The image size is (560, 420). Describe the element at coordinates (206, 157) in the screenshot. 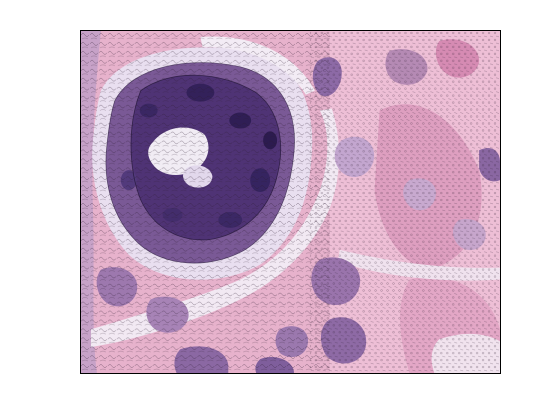

I see `tuft-contour-lines` at that location.